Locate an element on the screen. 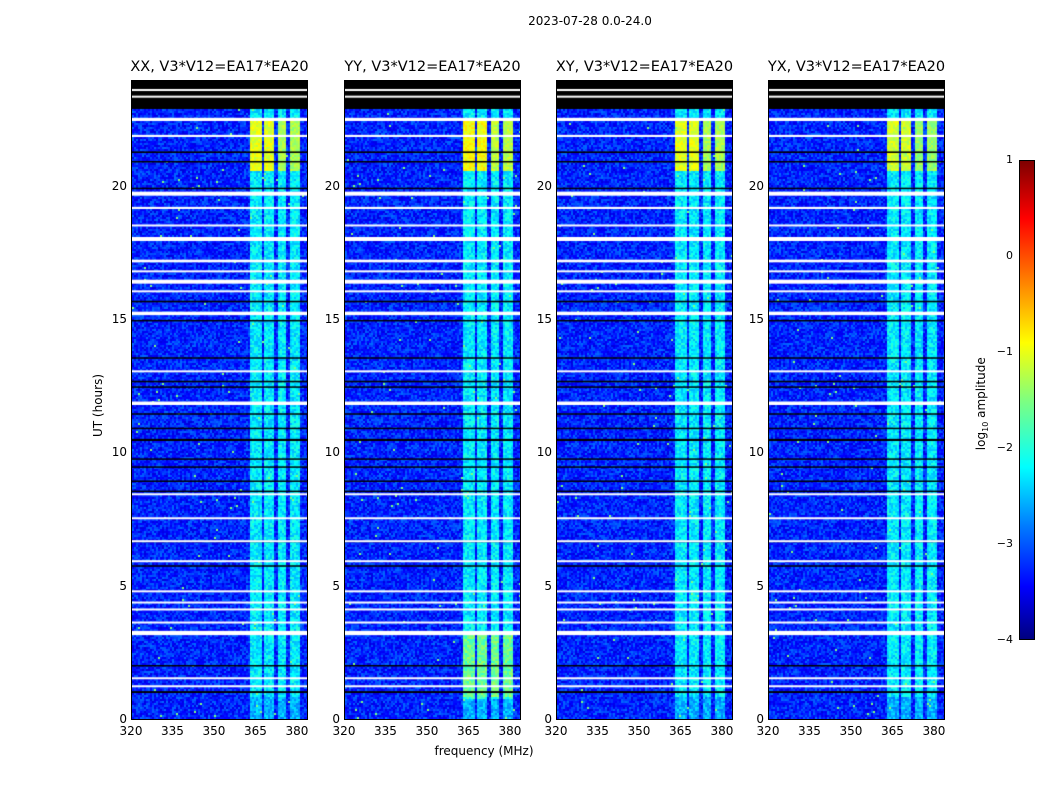 Image resolution: width=1050 pixels, height=800 pixels. colorbar-tick-label: −1 is located at coordinates (1004, 351).